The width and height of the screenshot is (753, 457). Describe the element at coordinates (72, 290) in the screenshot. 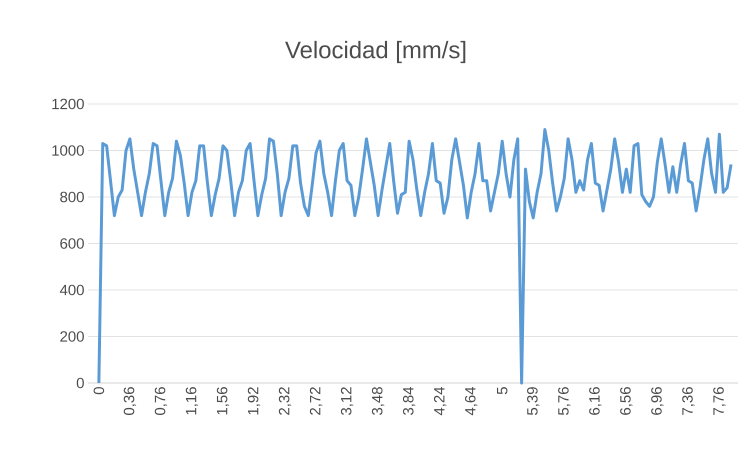

I see `y-tick-label: 400` at that location.